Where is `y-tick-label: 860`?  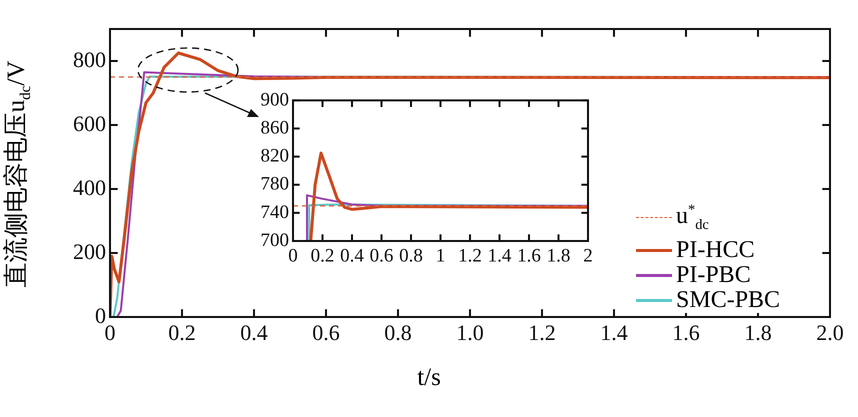
y-tick-label: 860 is located at coordinates (274, 128).